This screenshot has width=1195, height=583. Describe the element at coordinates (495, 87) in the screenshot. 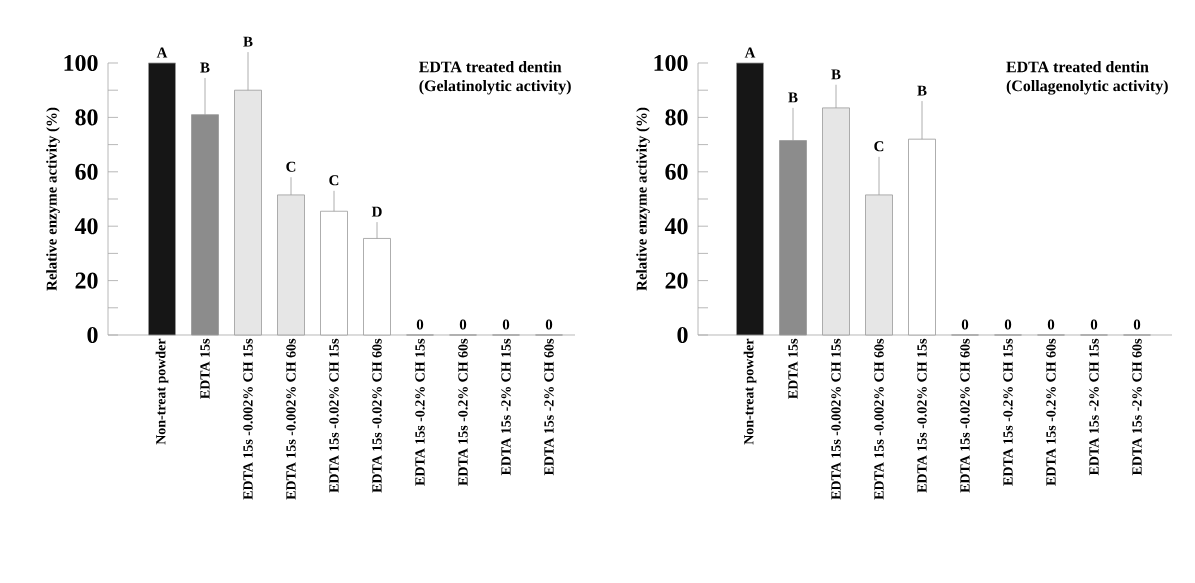

I see `text: (Gelatinolytic activity)` at that location.